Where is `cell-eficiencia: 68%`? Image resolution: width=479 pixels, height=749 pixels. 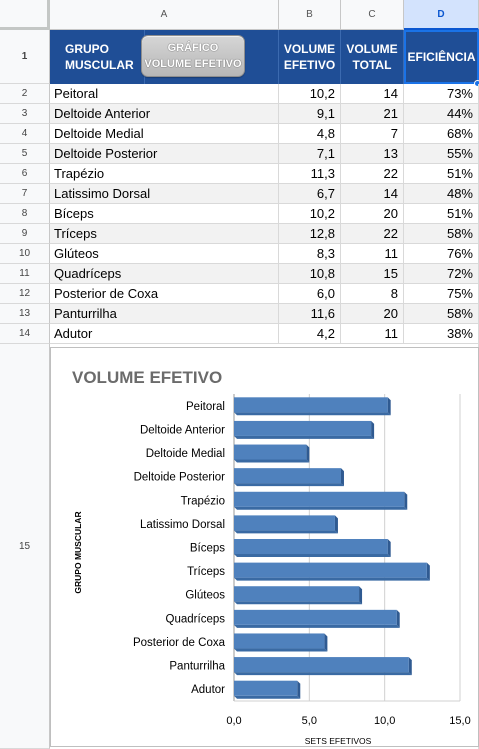 cell-eficiencia: 68% is located at coordinates (441, 134).